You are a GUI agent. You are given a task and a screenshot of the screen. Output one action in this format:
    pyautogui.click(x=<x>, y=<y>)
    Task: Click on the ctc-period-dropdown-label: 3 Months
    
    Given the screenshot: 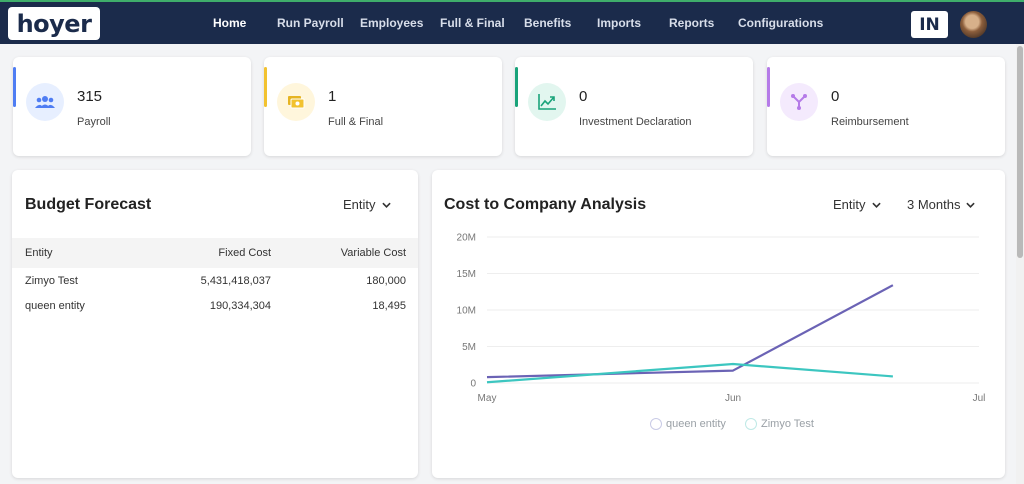 What is the action you would take?
    pyautogui.click(x=934, y=204)
    